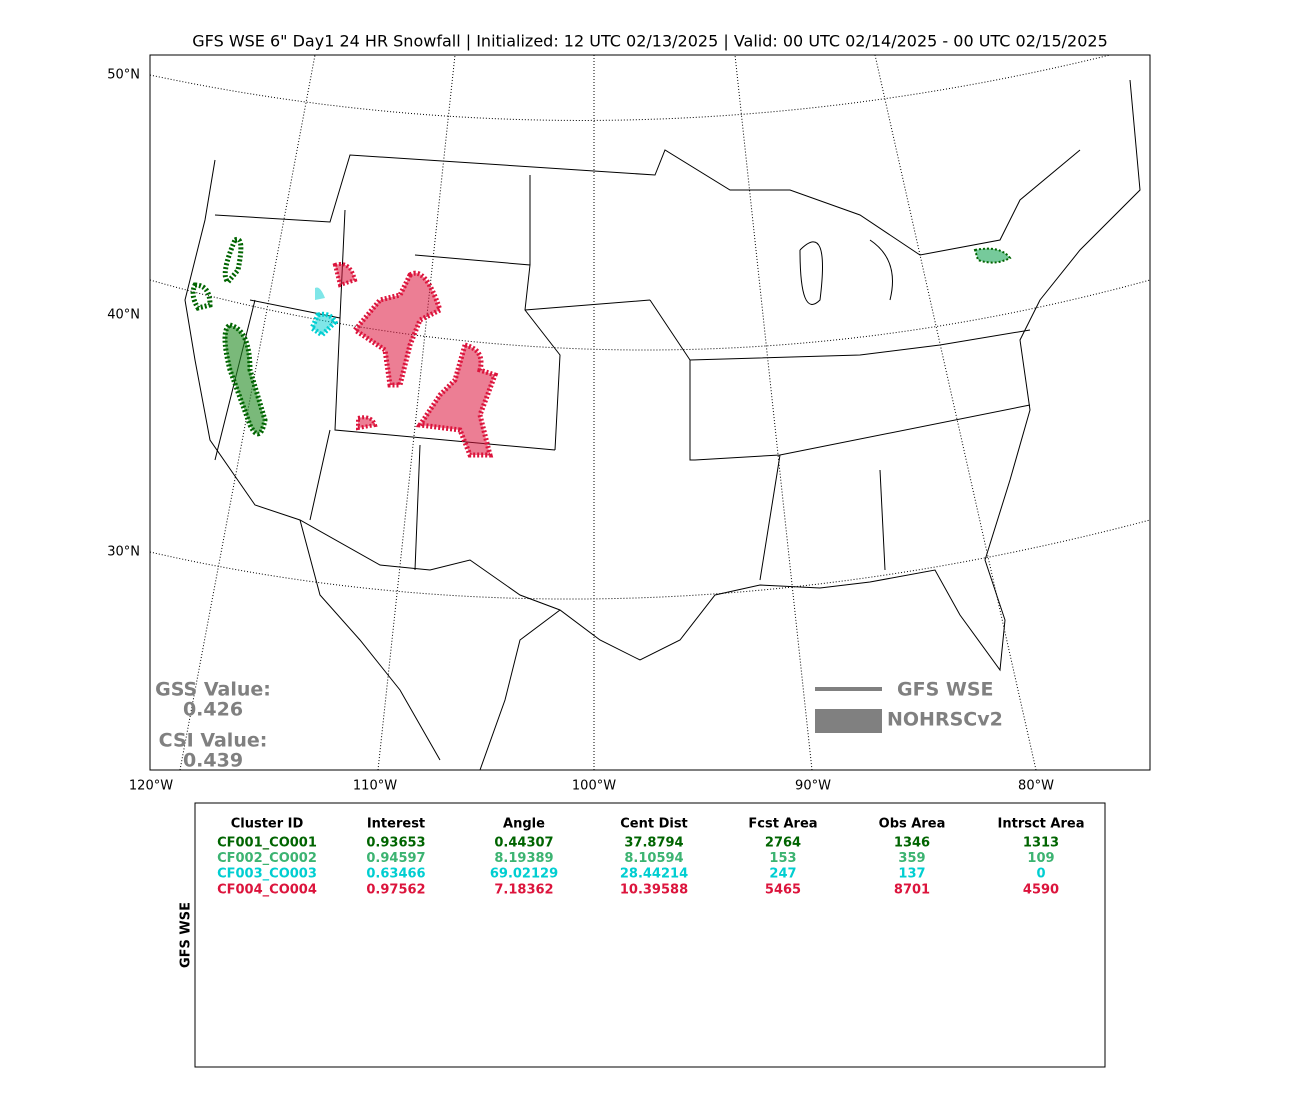 The image size is (1300, 1104). Describe the element at coordinates (654, 889) in the screenshot. I see `table-cell: 10.39588` at that location.